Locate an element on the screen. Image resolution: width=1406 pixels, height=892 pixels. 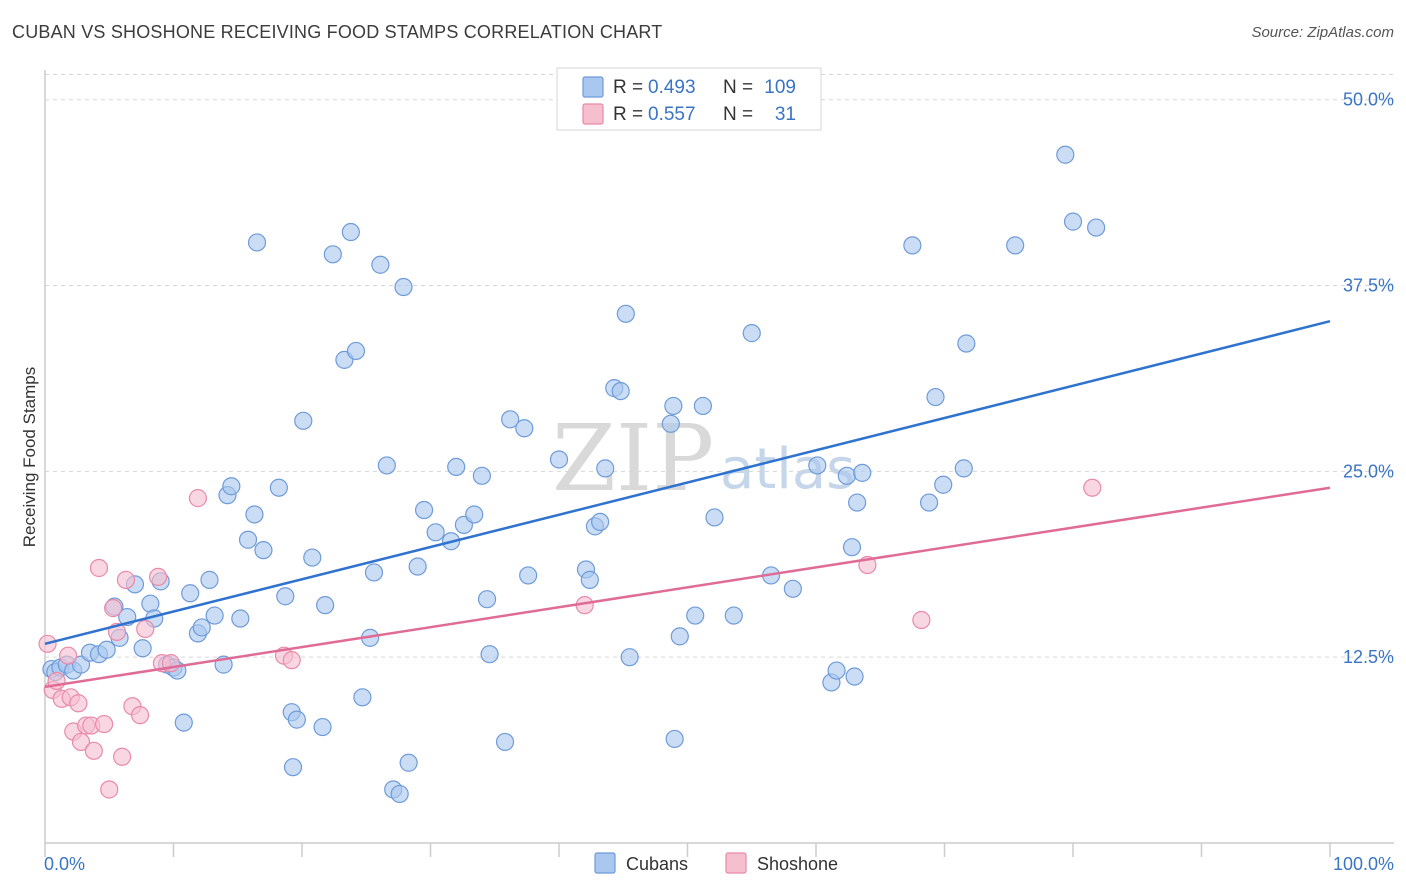
legend-r-value-shoshone: 0.557 is located at coordinates (672, 114).